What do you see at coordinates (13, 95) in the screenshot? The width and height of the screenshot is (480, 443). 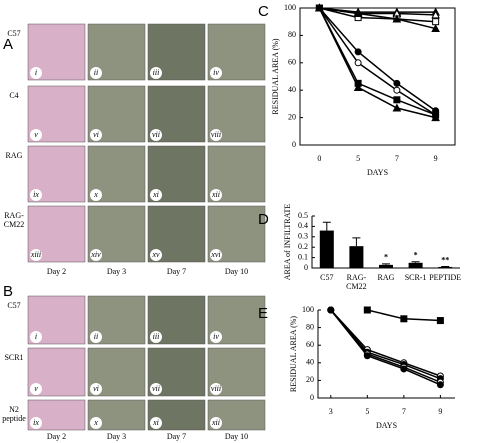 I see `row-label: C4` at bounding box center [13, 95].